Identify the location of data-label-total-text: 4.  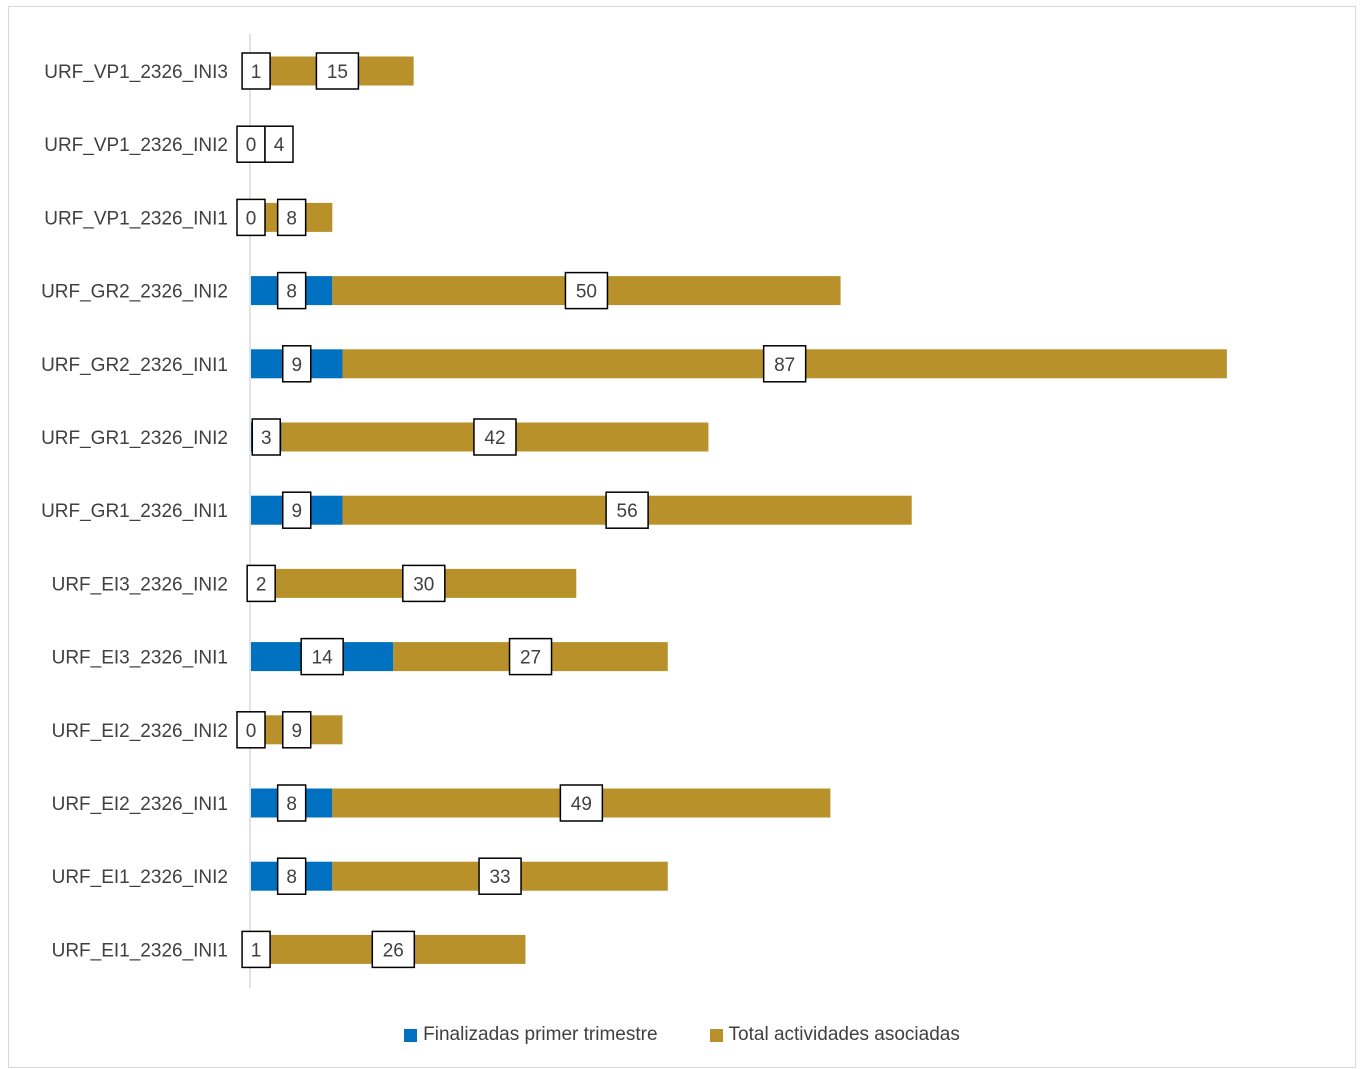
(279, 145).